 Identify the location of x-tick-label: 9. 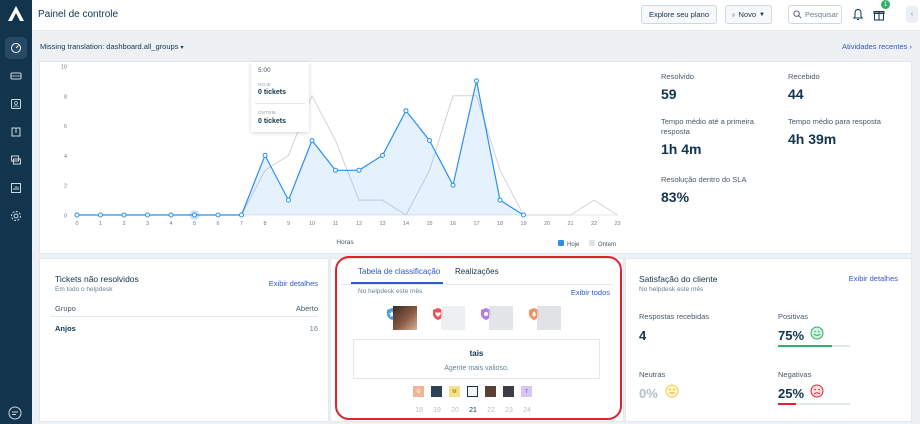
(288, 224).